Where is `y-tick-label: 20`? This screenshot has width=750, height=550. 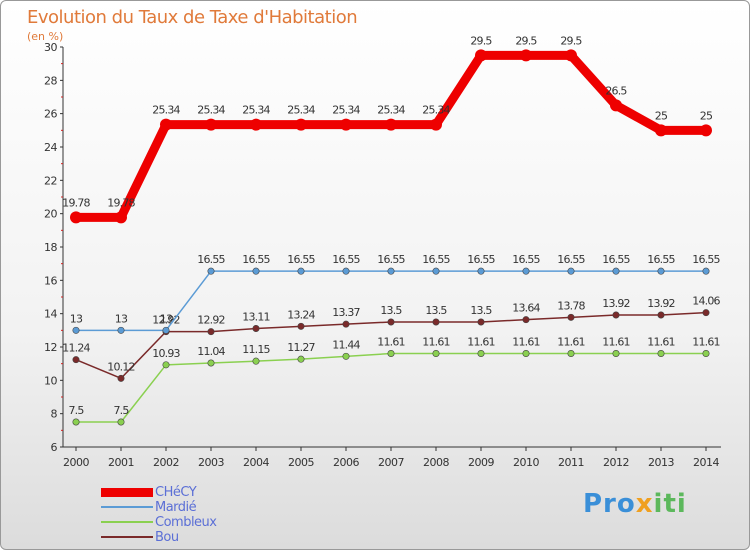 y-tick-label: 20 is located at coordinates (50, 214).